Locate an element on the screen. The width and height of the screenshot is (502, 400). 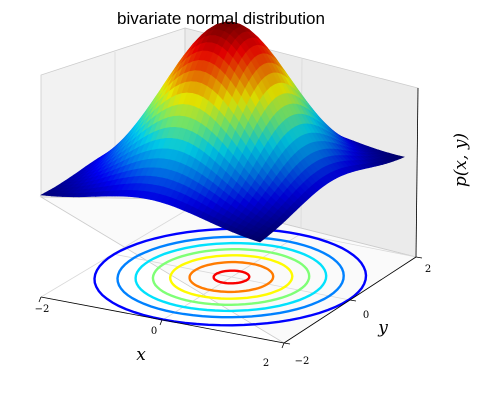
y-tick-label: 0 is located at coordinates (366, 315).